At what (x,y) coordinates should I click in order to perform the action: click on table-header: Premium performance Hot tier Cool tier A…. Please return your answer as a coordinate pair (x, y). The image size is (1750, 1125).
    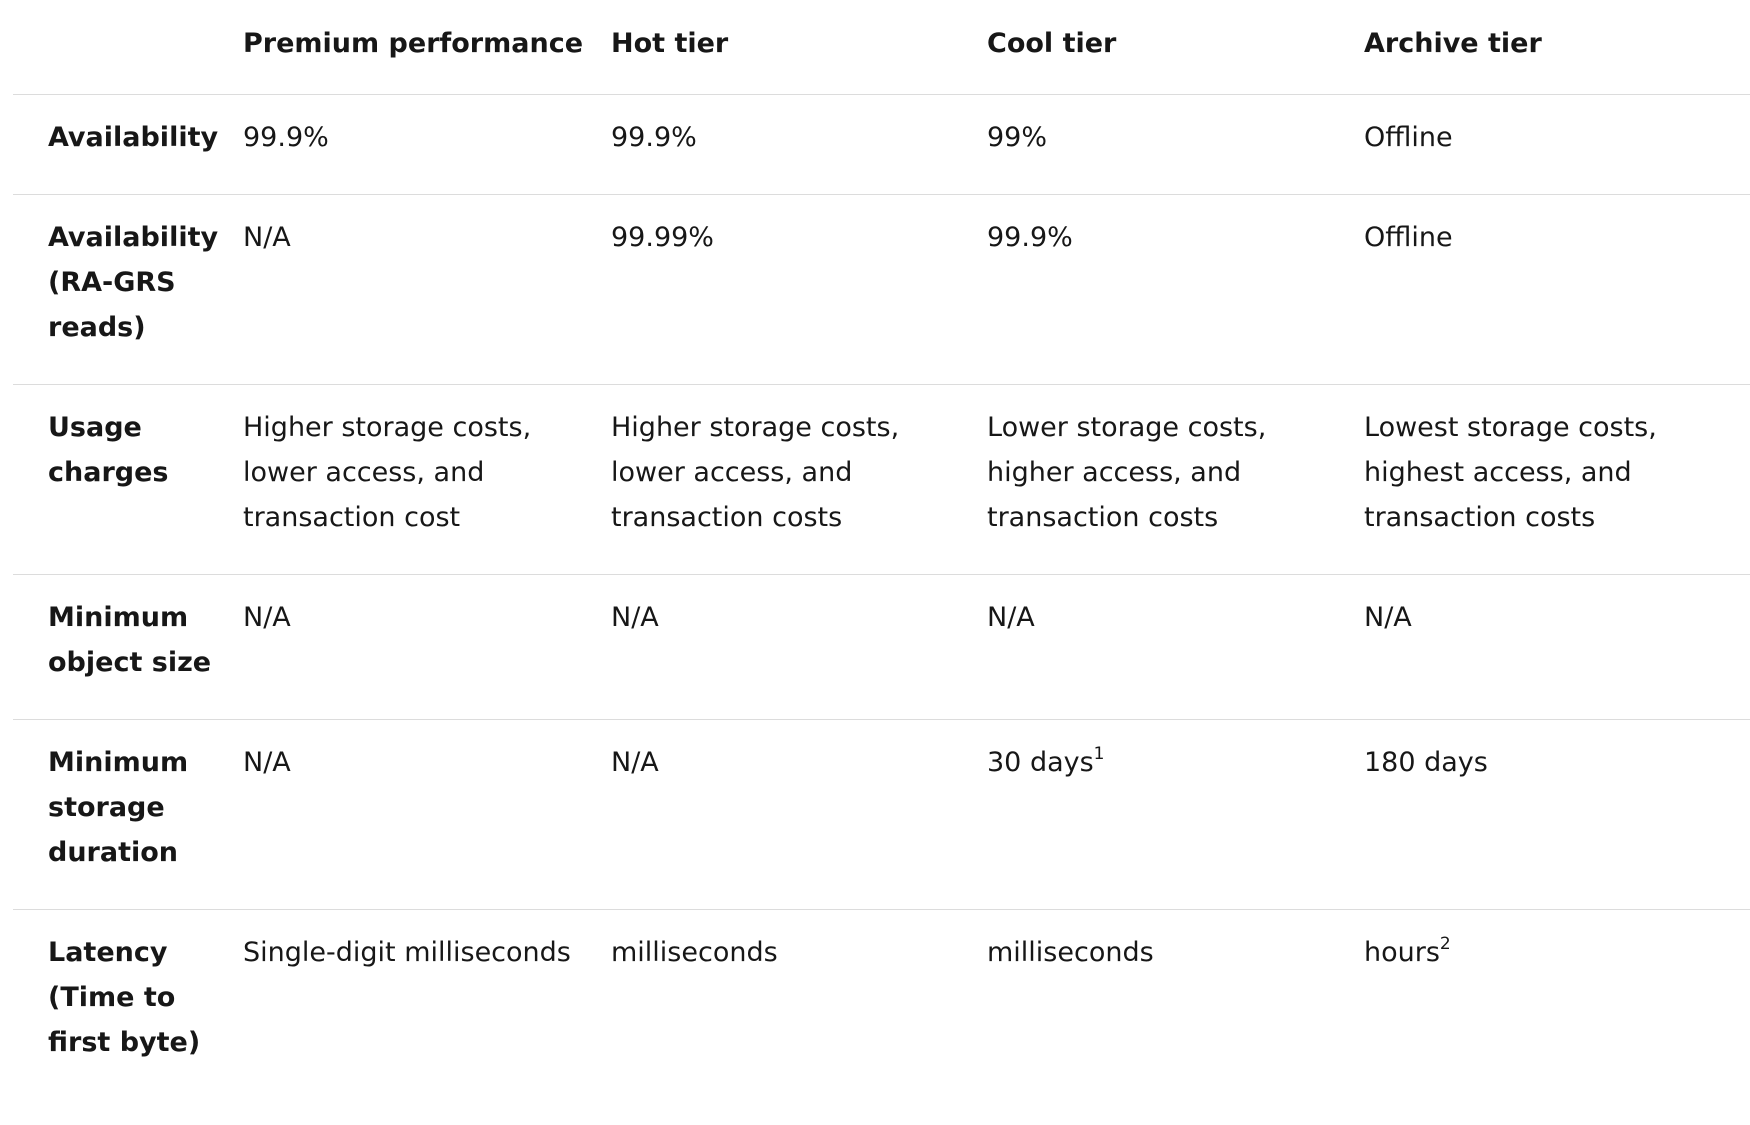
    Looking at the image, I should click on (881, 47).